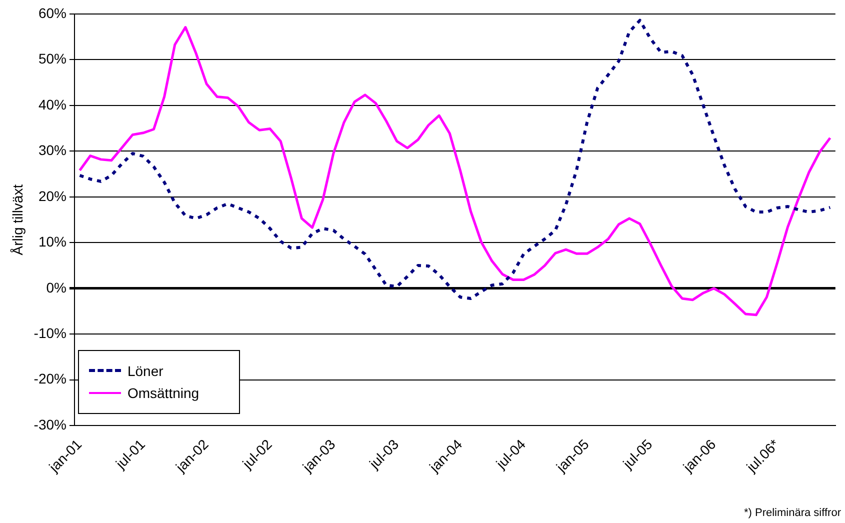 The height and width of the screenshot is (523, 845). Describe the element at coordinates (52, 58) in the screenshot. I see `y-tick-label: 50%` at that location.